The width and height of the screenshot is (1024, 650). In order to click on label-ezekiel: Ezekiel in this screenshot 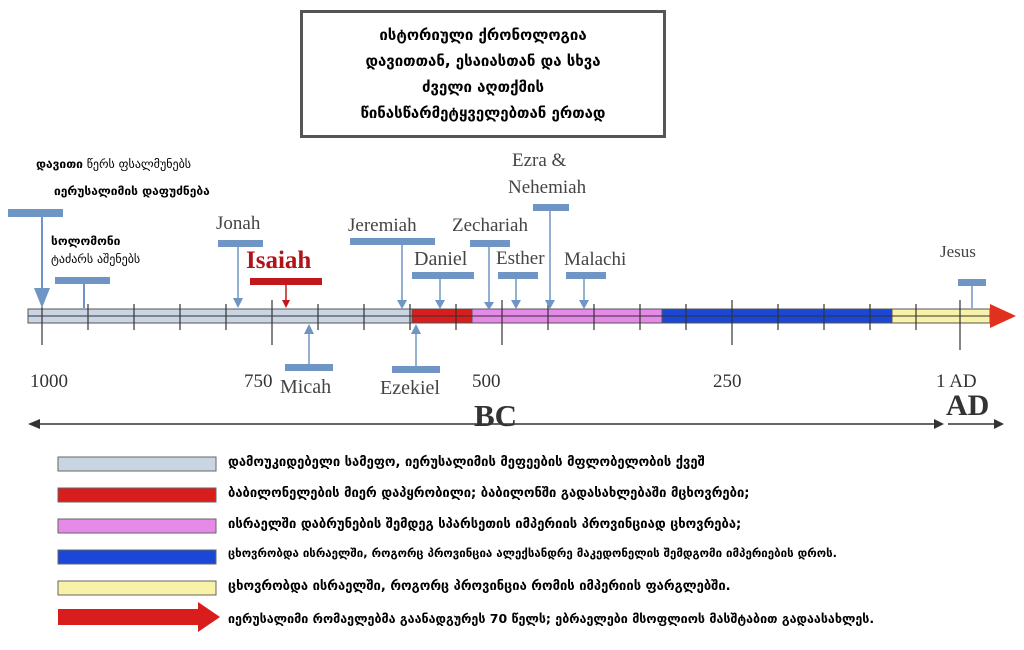, I will do `click(410, 388)`.